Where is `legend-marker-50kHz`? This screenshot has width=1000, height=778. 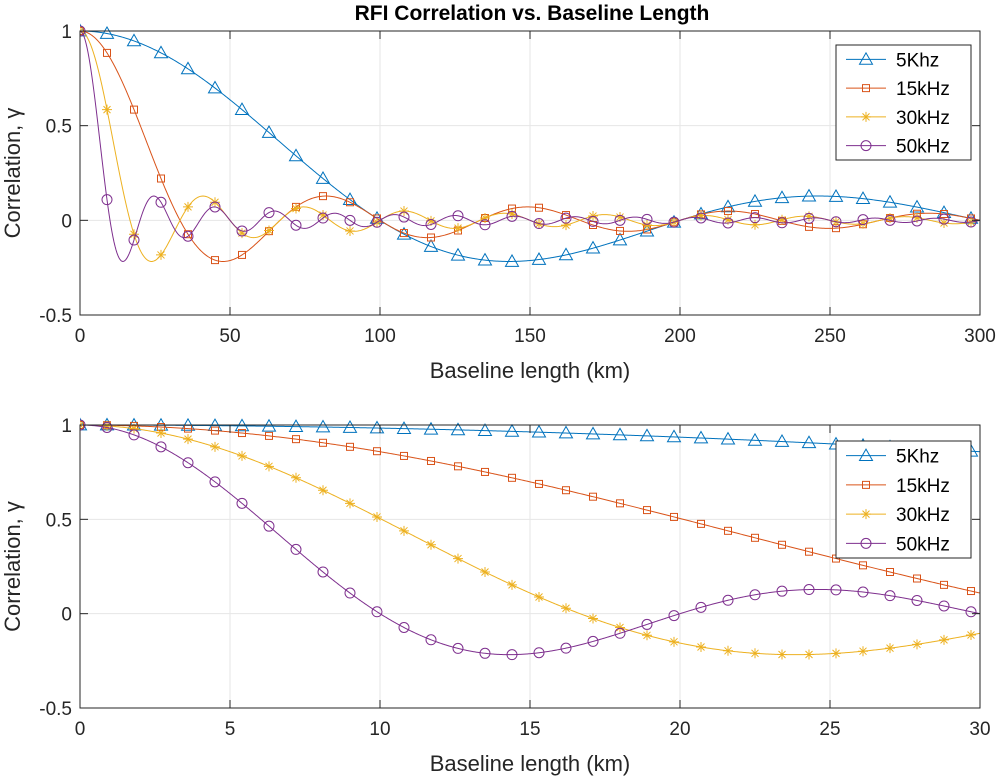
legend-marker-50kHz is located at coordinates (866, 146).